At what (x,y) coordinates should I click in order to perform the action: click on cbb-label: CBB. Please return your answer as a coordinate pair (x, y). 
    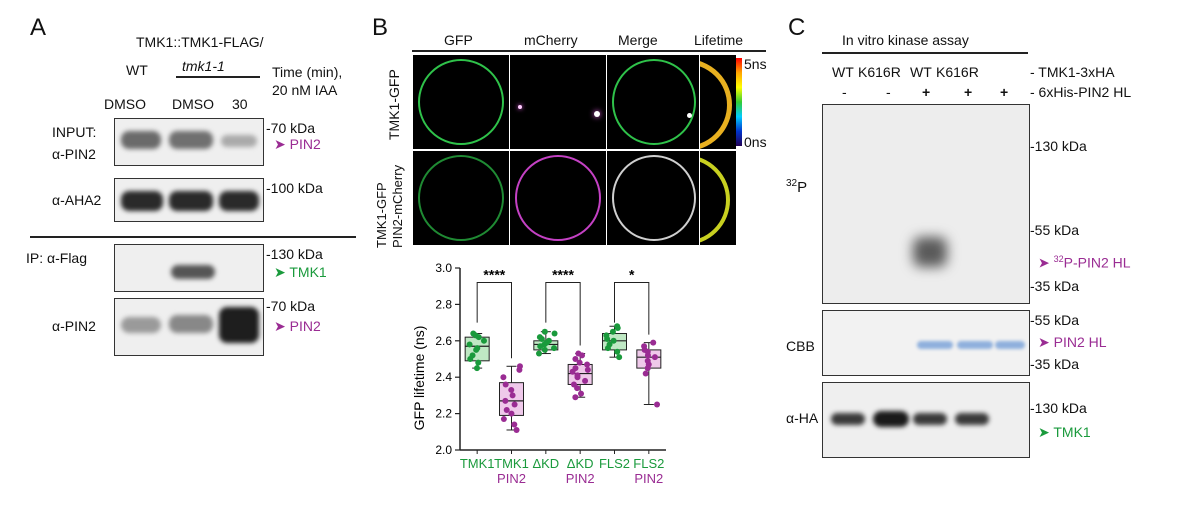
    Looking at the image, I should click on (800, 346).